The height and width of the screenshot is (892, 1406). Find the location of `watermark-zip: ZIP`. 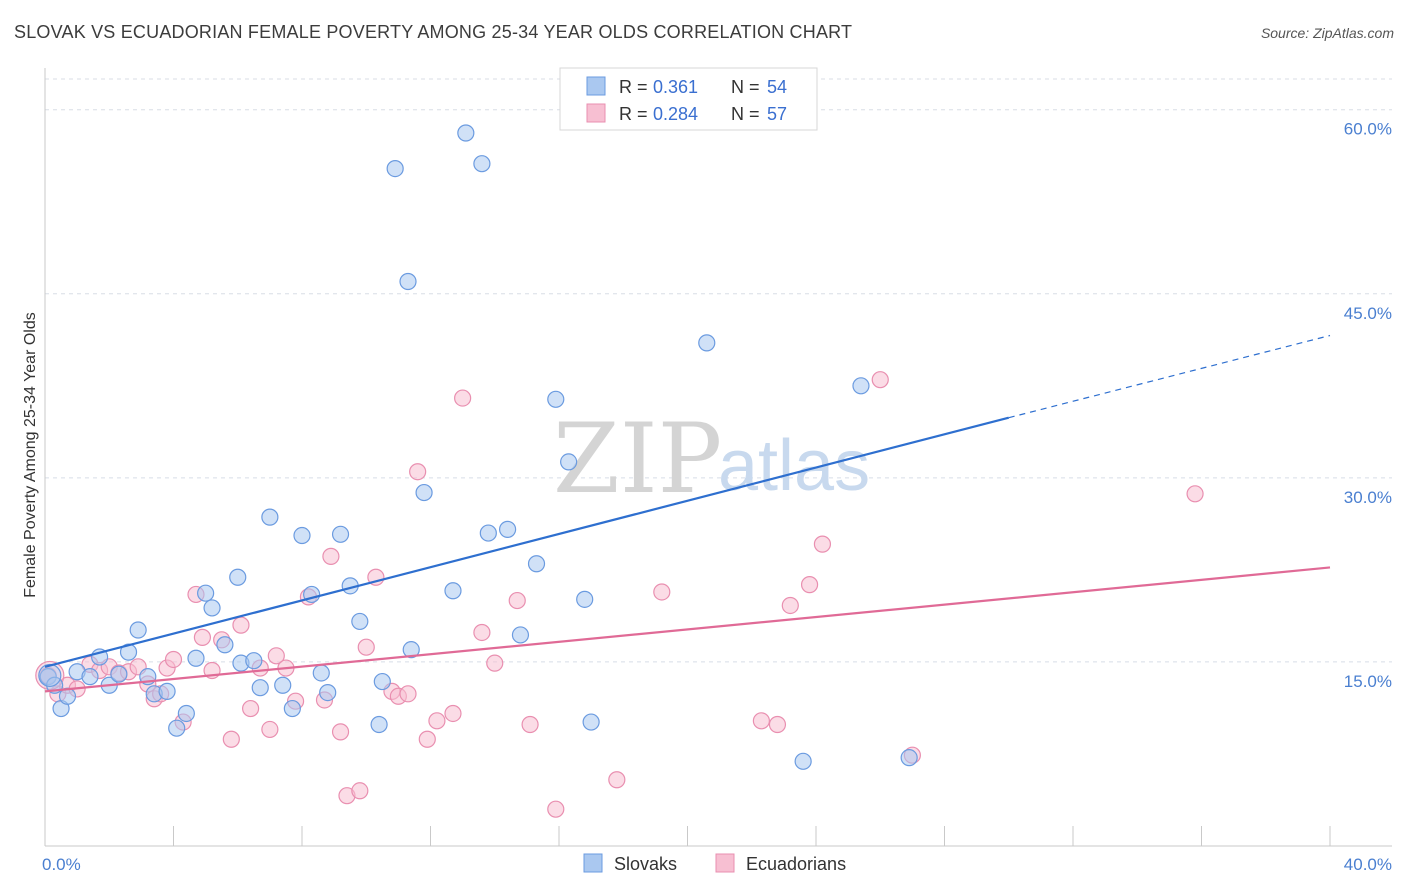

watermark-zip: ZIP is located at coordinates (637, 459).